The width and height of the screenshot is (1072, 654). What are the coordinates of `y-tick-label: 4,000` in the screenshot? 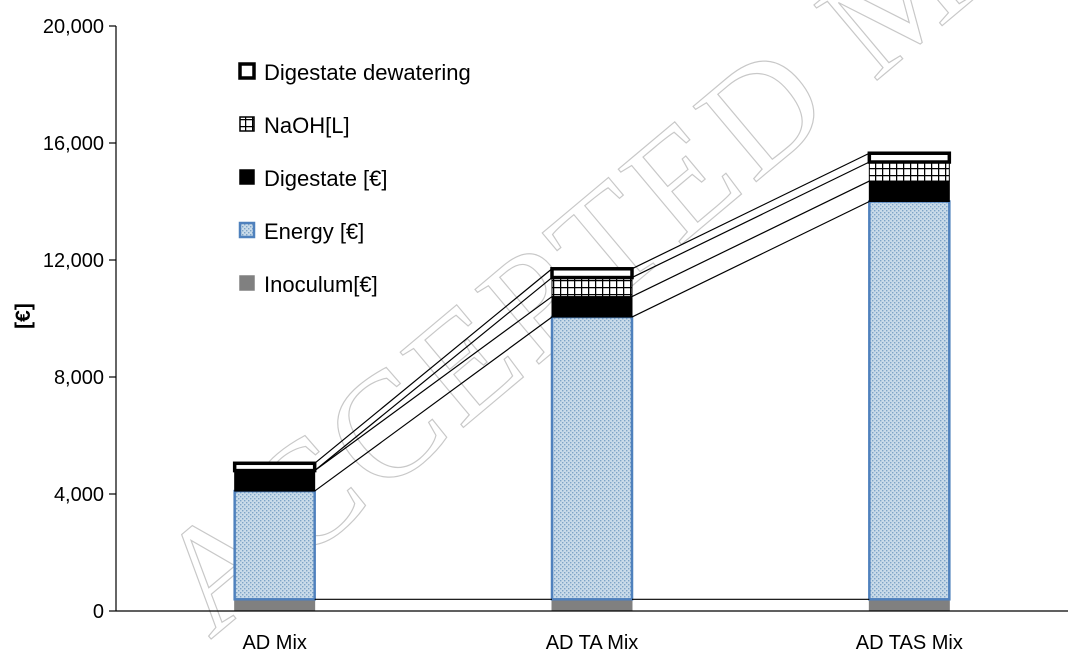 It's located at (79, 495).